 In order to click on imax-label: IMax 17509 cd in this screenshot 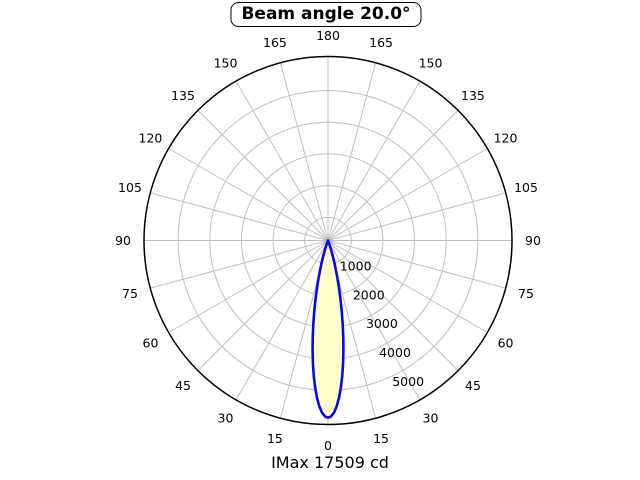, I will do `click(330, 462)`.